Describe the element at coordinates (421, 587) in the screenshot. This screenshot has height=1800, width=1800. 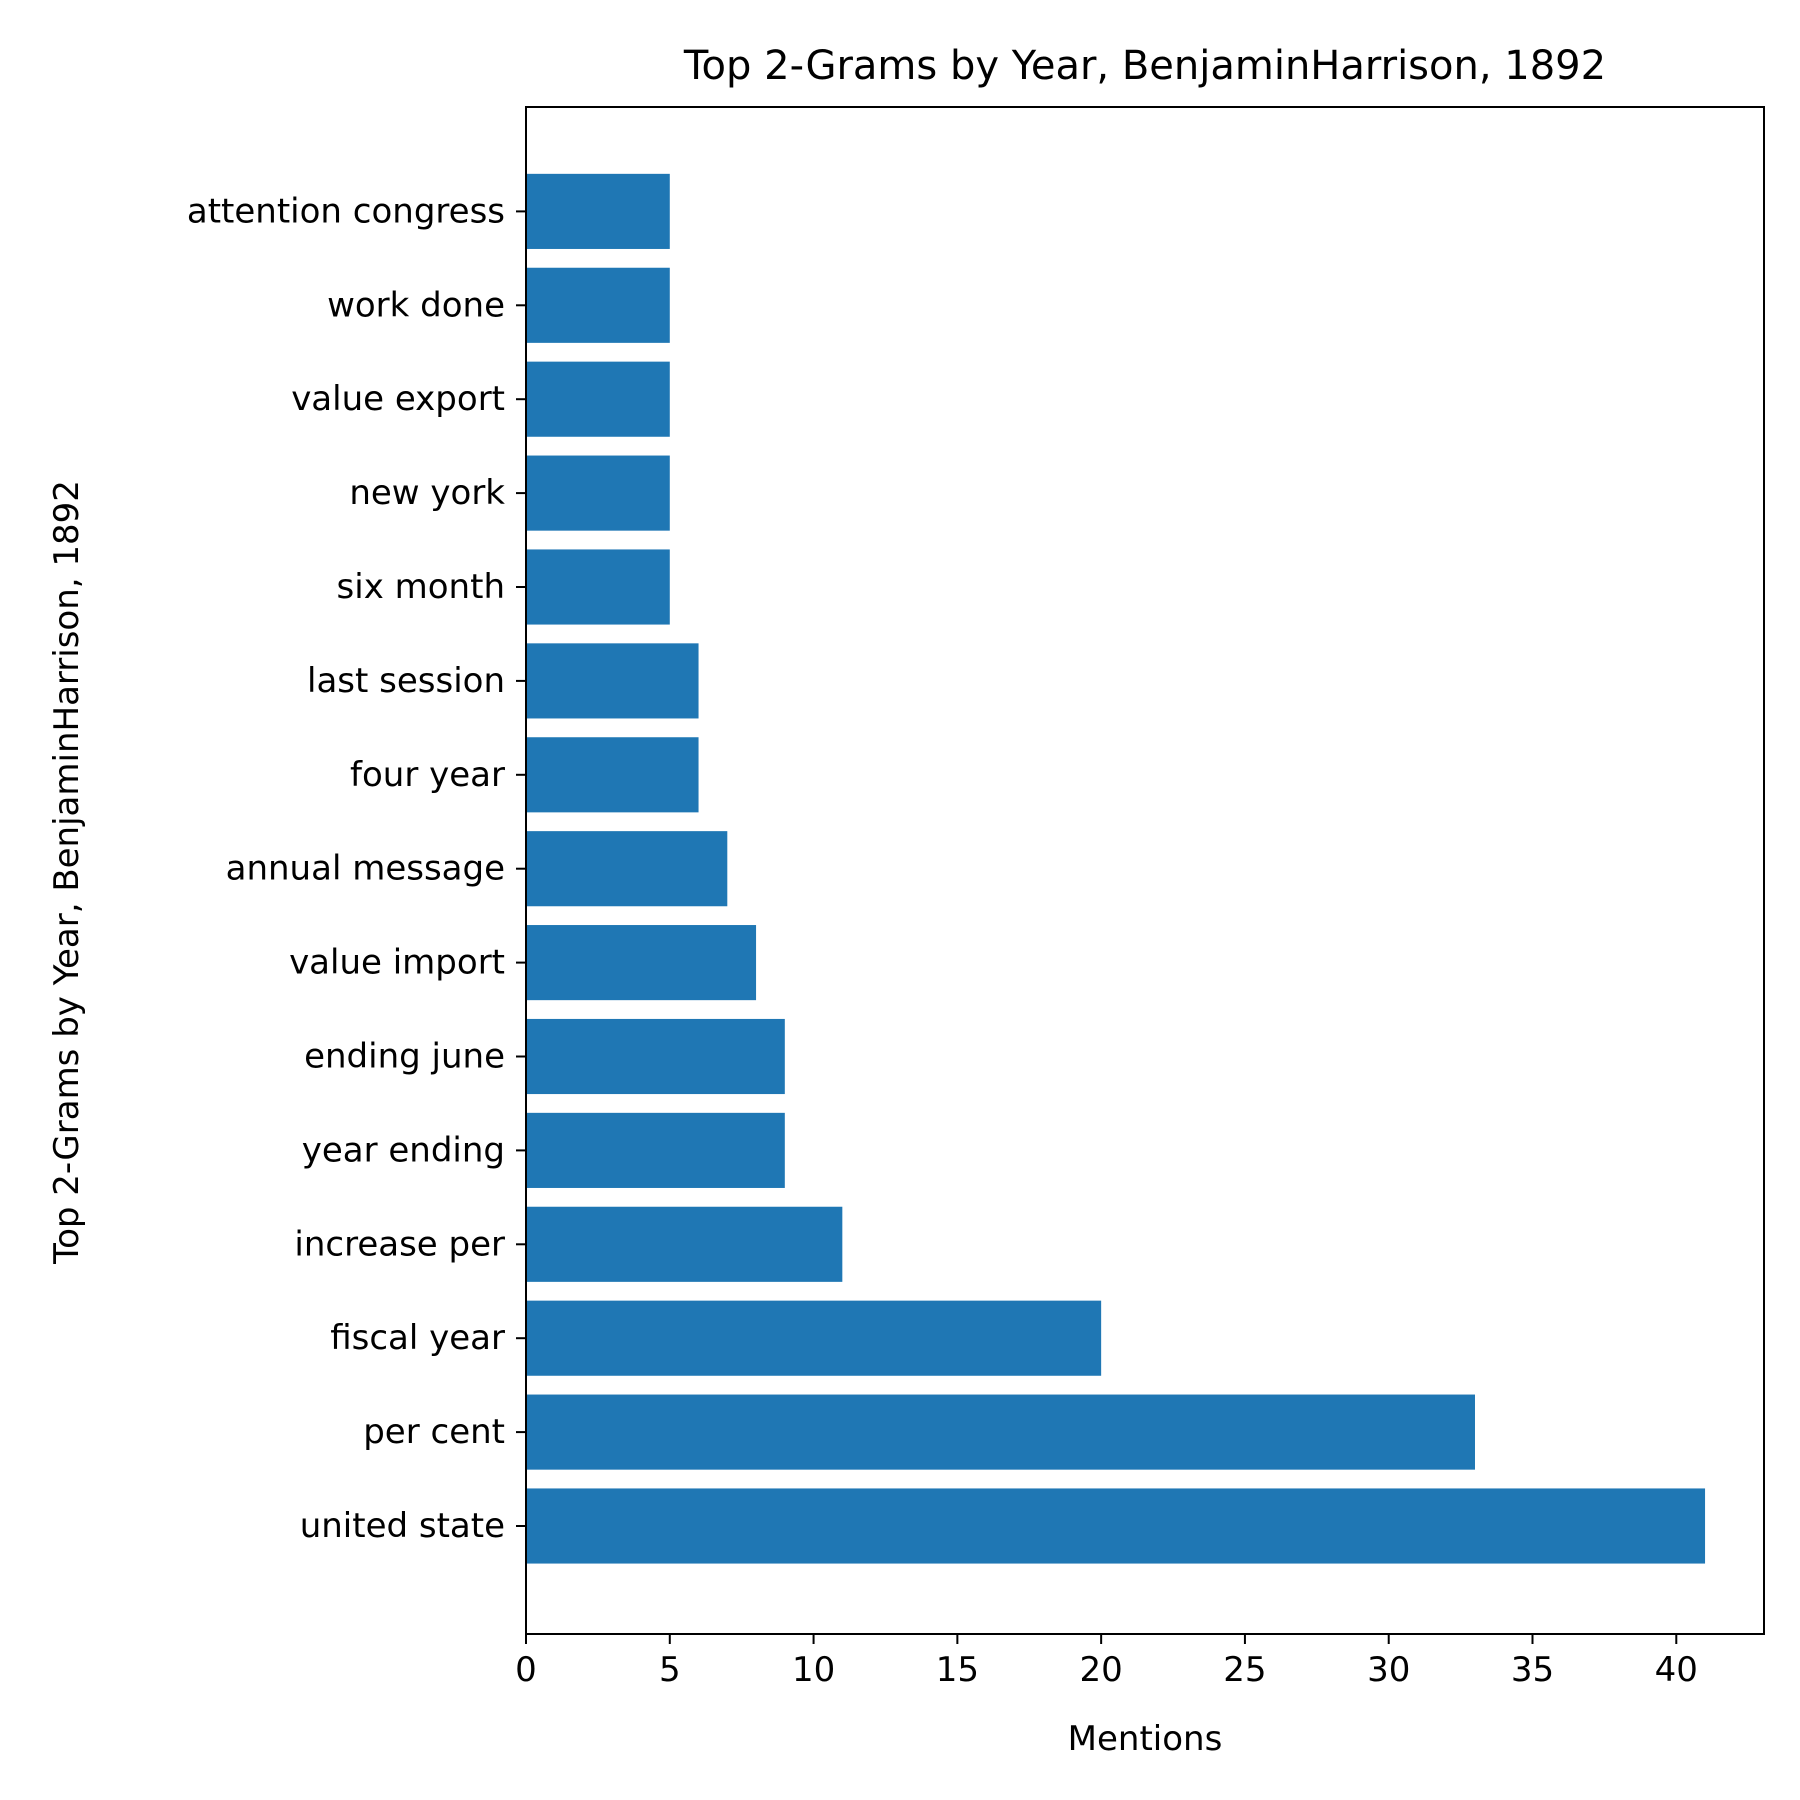
I see `y-tick-label-six-month: six month` at that location.